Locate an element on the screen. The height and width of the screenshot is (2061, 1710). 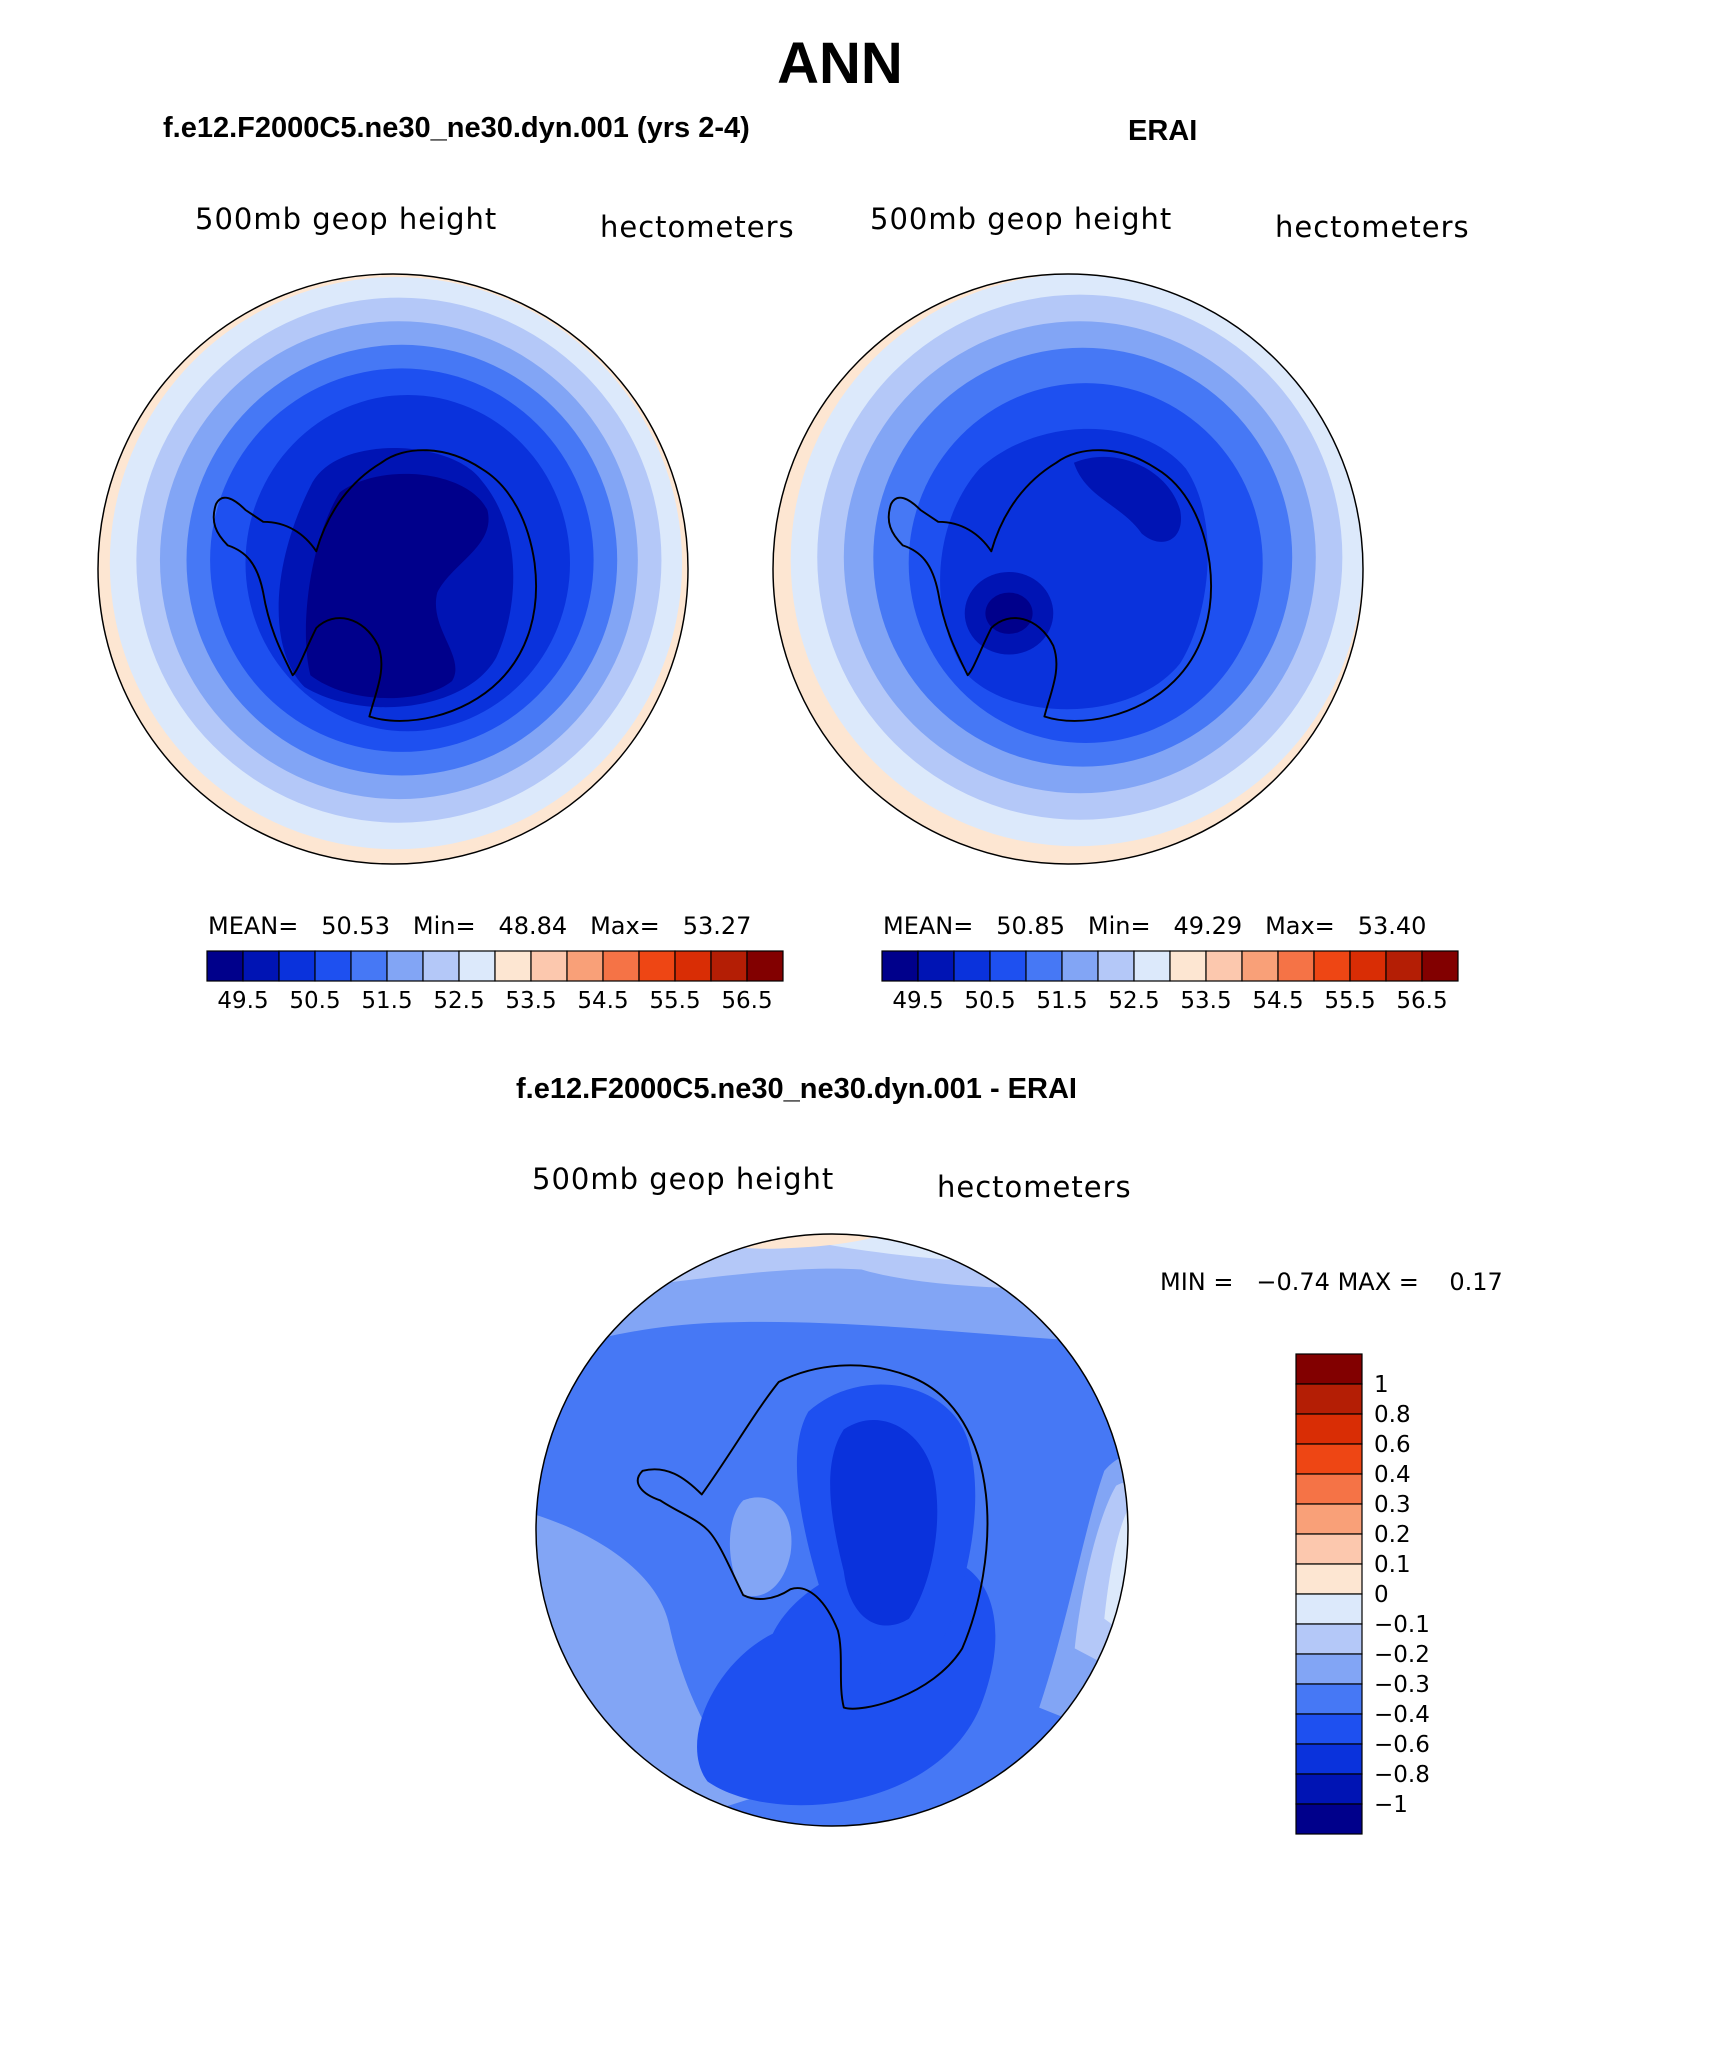
cbar1-tick-label: 55.5 is located at coordinates (674, 1001).